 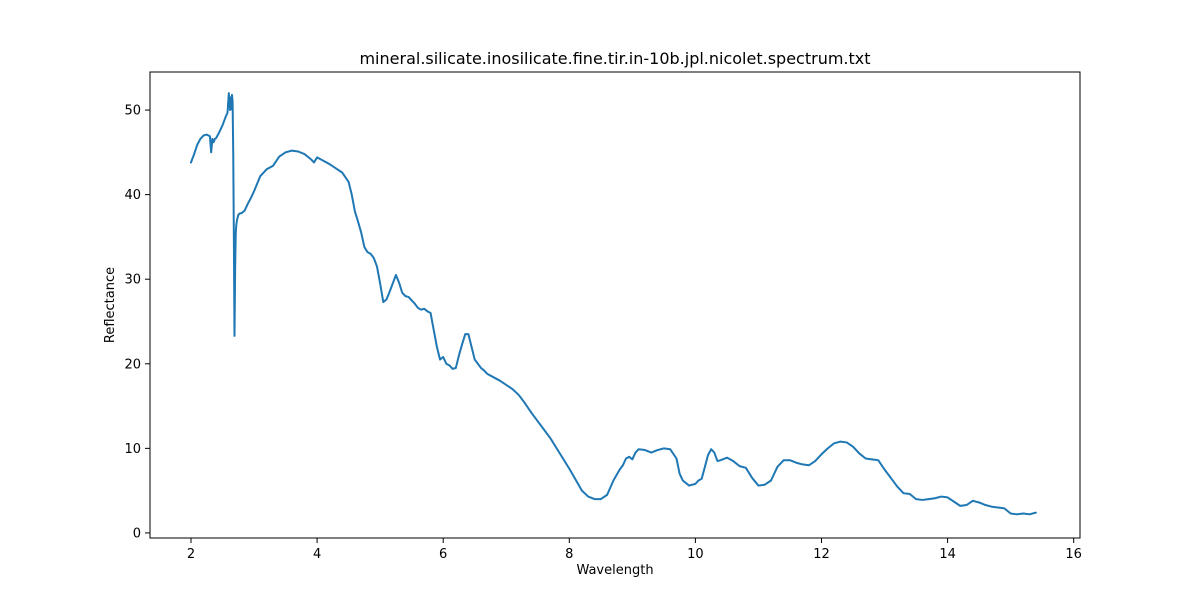 What do you see at coordinates (137, 322) in the screenshot?
I see `y-axis-ticks: 0 10 20 30 40 50` at bounding box center [137, 322].